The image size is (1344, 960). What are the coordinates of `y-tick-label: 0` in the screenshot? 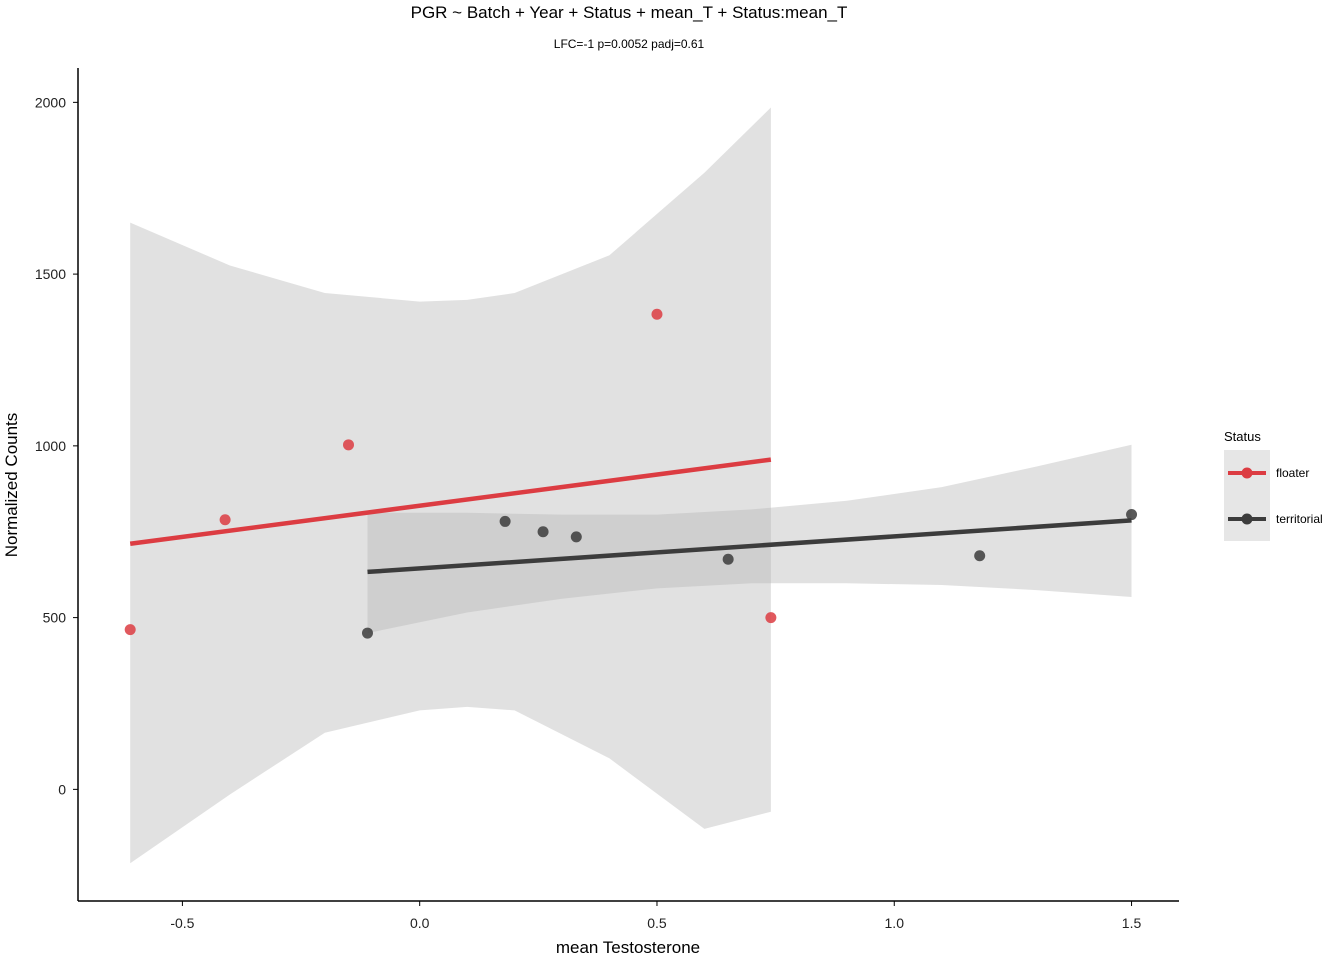 It's located at (62, 789).